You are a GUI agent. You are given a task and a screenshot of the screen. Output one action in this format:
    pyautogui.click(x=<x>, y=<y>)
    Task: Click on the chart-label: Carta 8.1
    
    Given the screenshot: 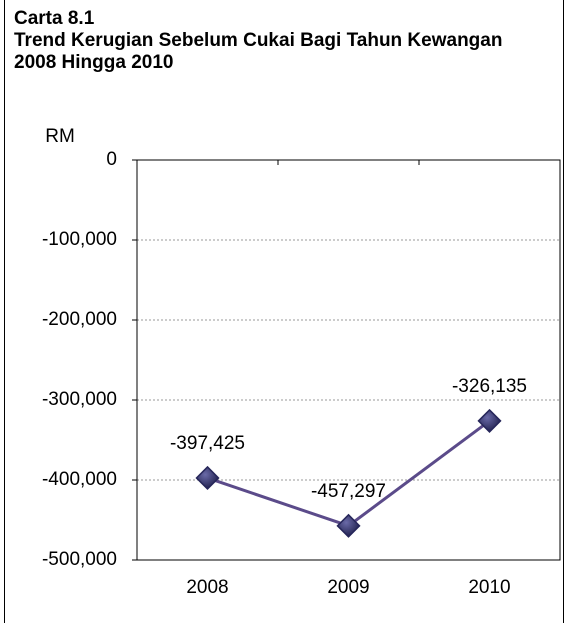 What is the action you would take?
    pyautogui.click(x=54, y=18)
    